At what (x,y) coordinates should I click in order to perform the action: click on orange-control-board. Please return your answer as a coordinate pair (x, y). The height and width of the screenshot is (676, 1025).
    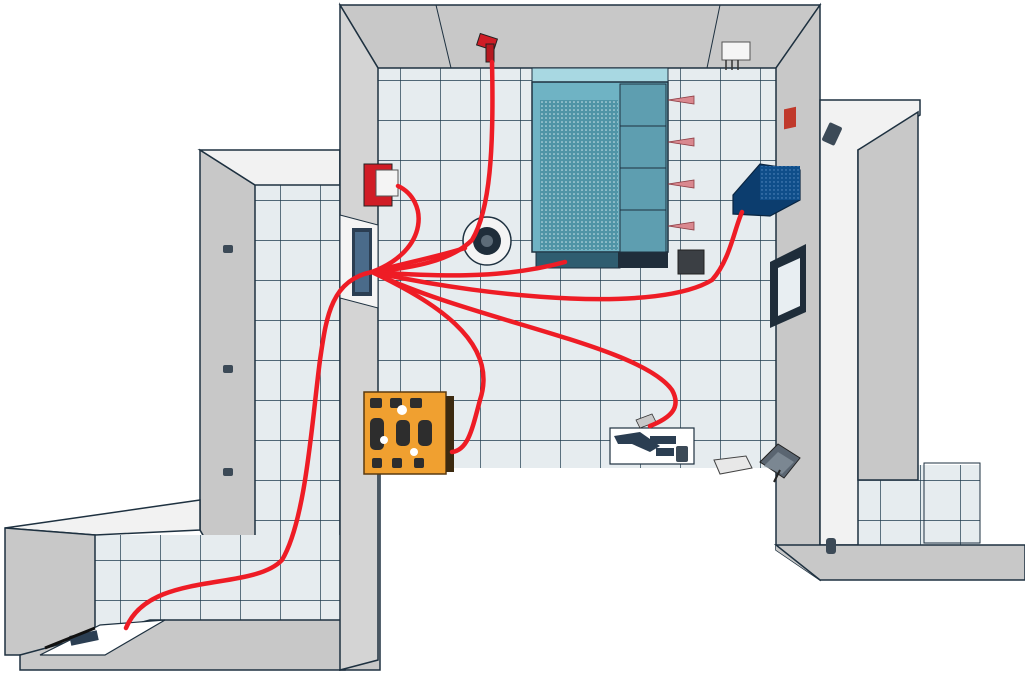
    Looking at the image, I should click on (408, 433).